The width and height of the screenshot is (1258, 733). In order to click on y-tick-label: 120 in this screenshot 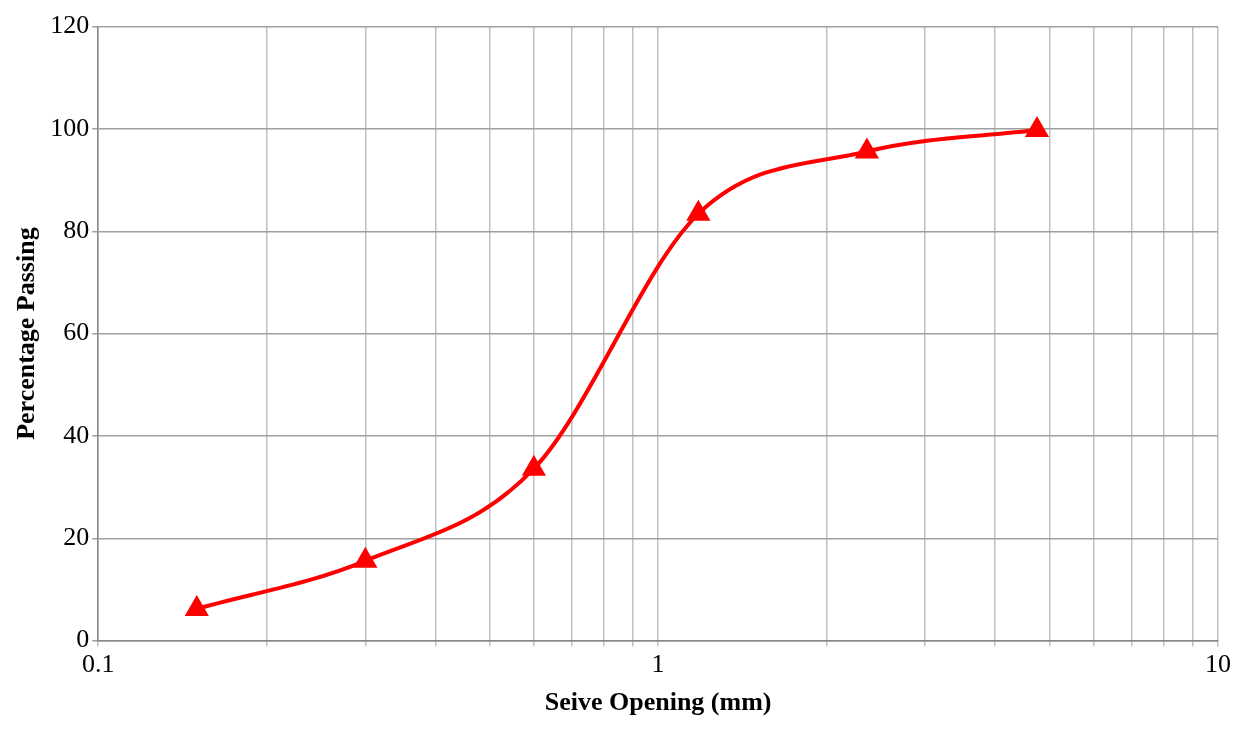, I will do `click(70, 25)`.